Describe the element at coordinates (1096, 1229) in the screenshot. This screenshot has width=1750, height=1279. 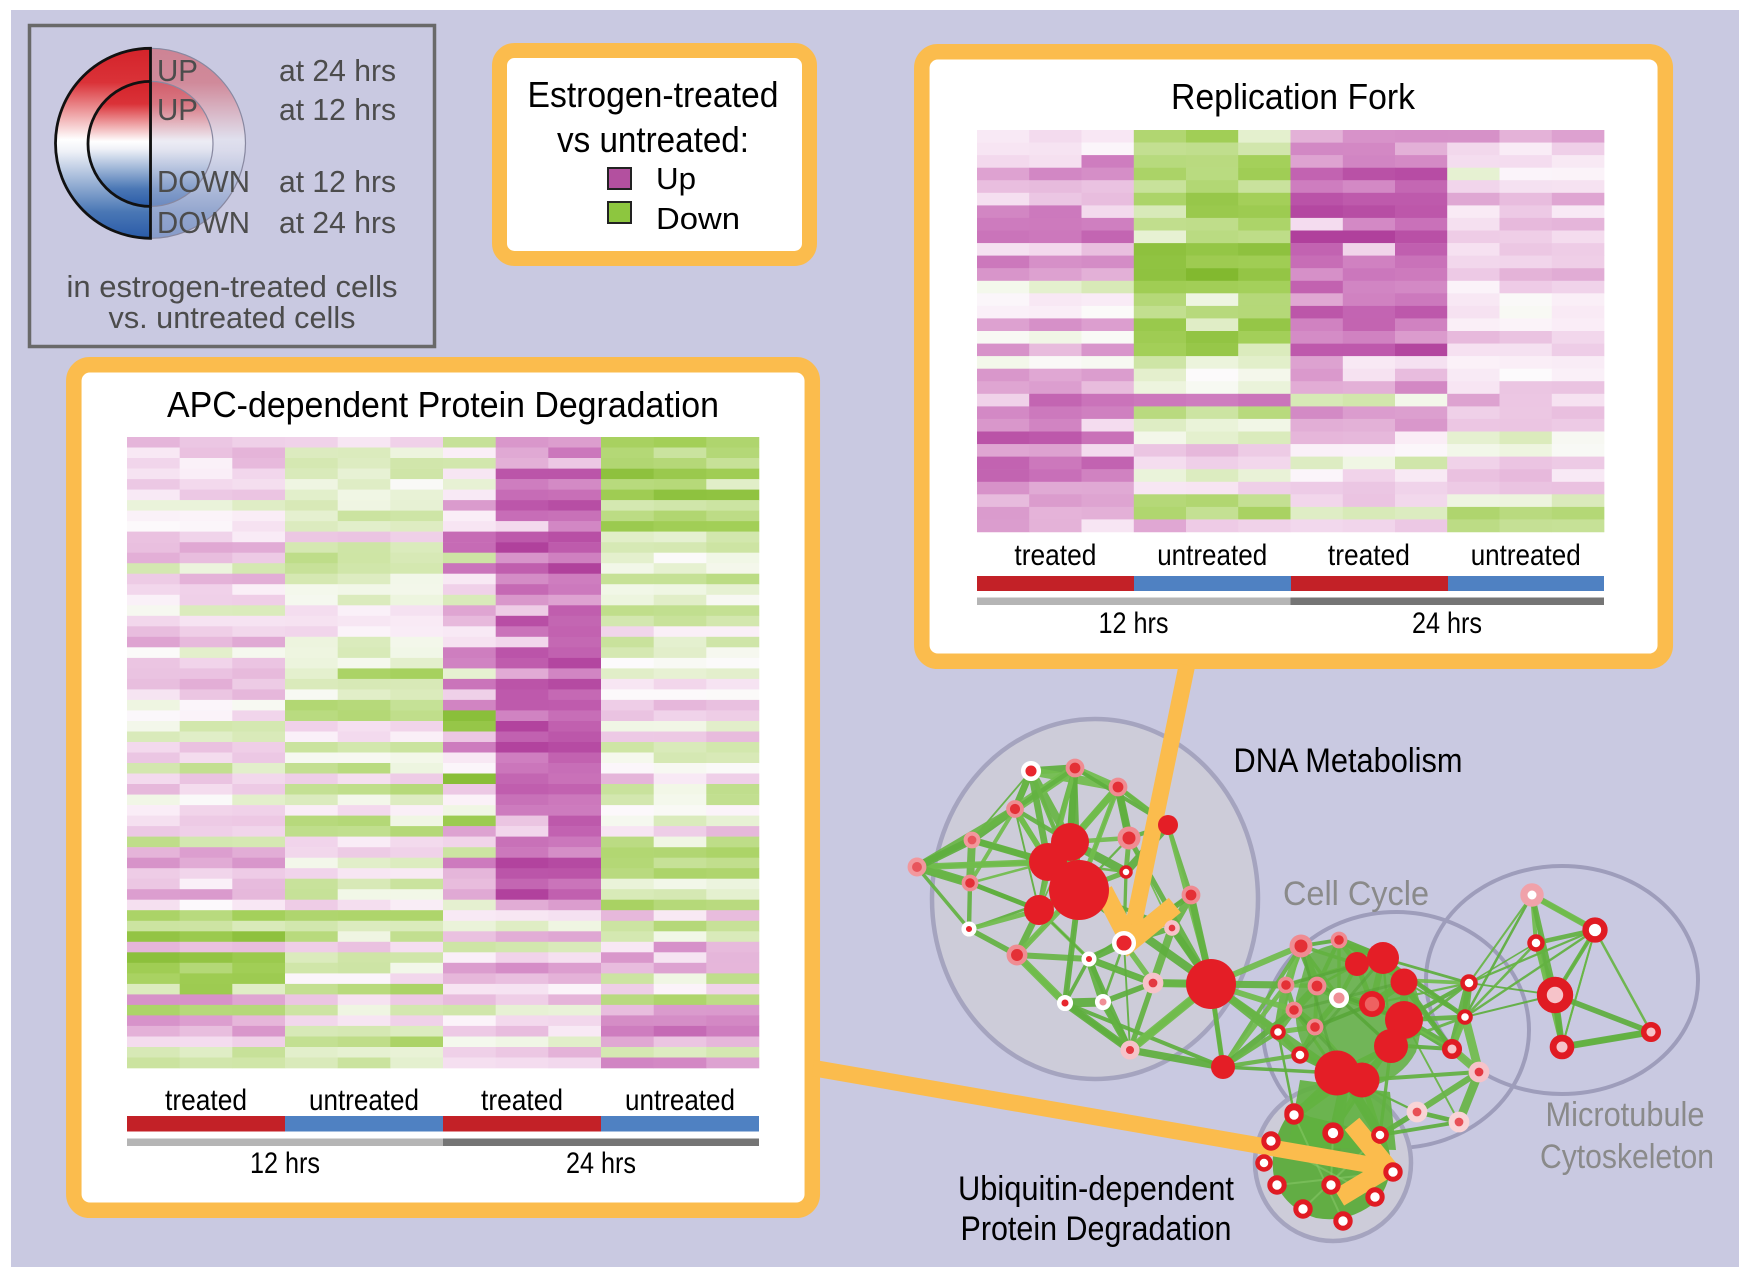
I see `svg-text: Protein Degradation` at that location.